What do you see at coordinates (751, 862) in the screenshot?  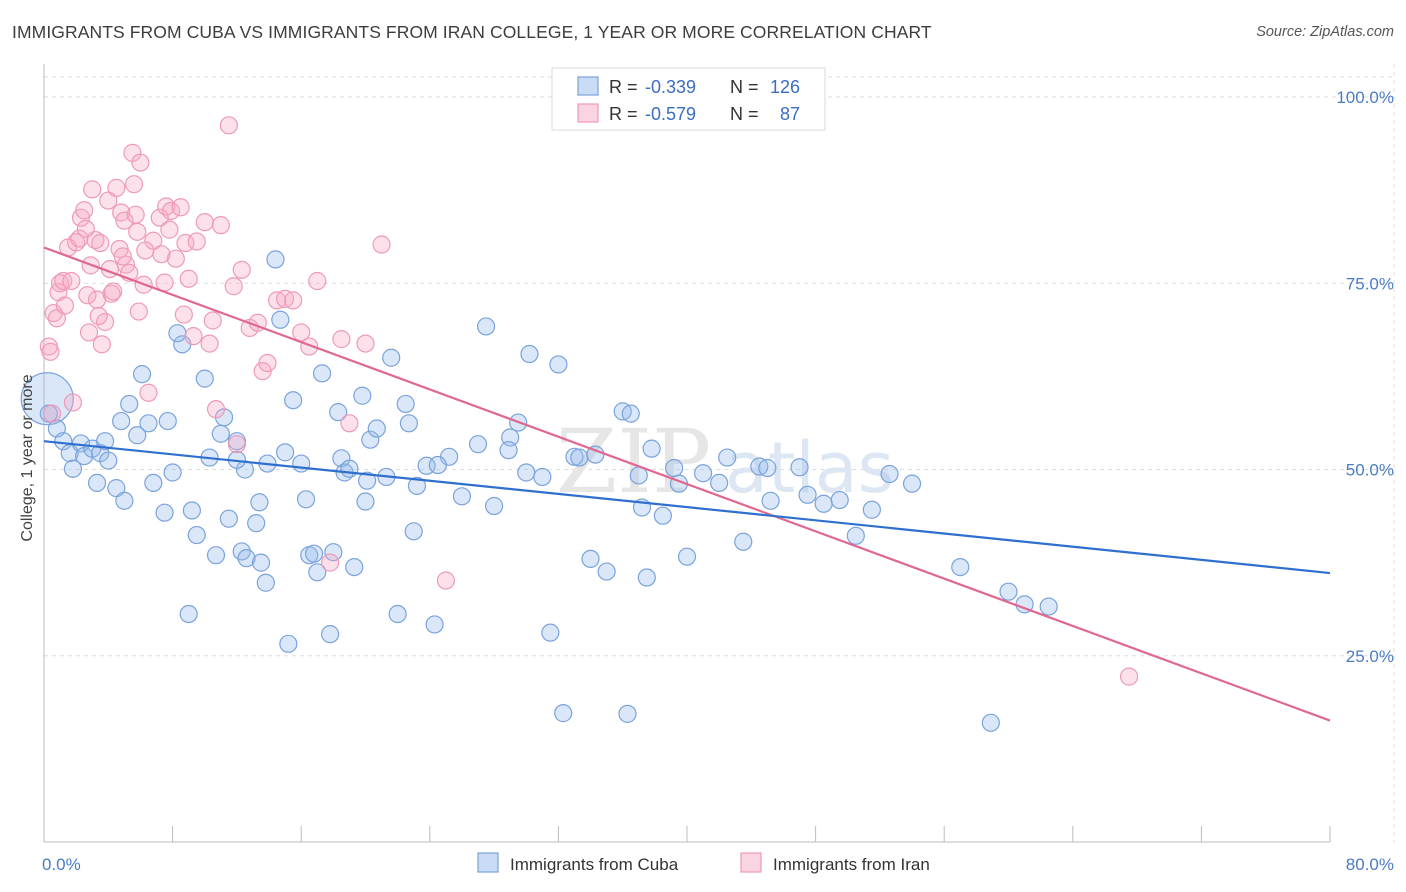 I see `bottom-legend-swatch-iran` at bounding box center [751, 862].